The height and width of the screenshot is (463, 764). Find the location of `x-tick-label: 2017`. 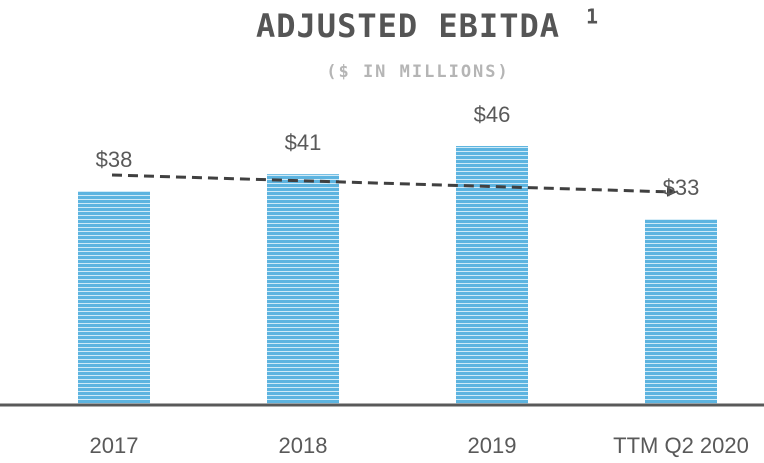

x-tick-label: 2017 is located at coordinates (114, 445).